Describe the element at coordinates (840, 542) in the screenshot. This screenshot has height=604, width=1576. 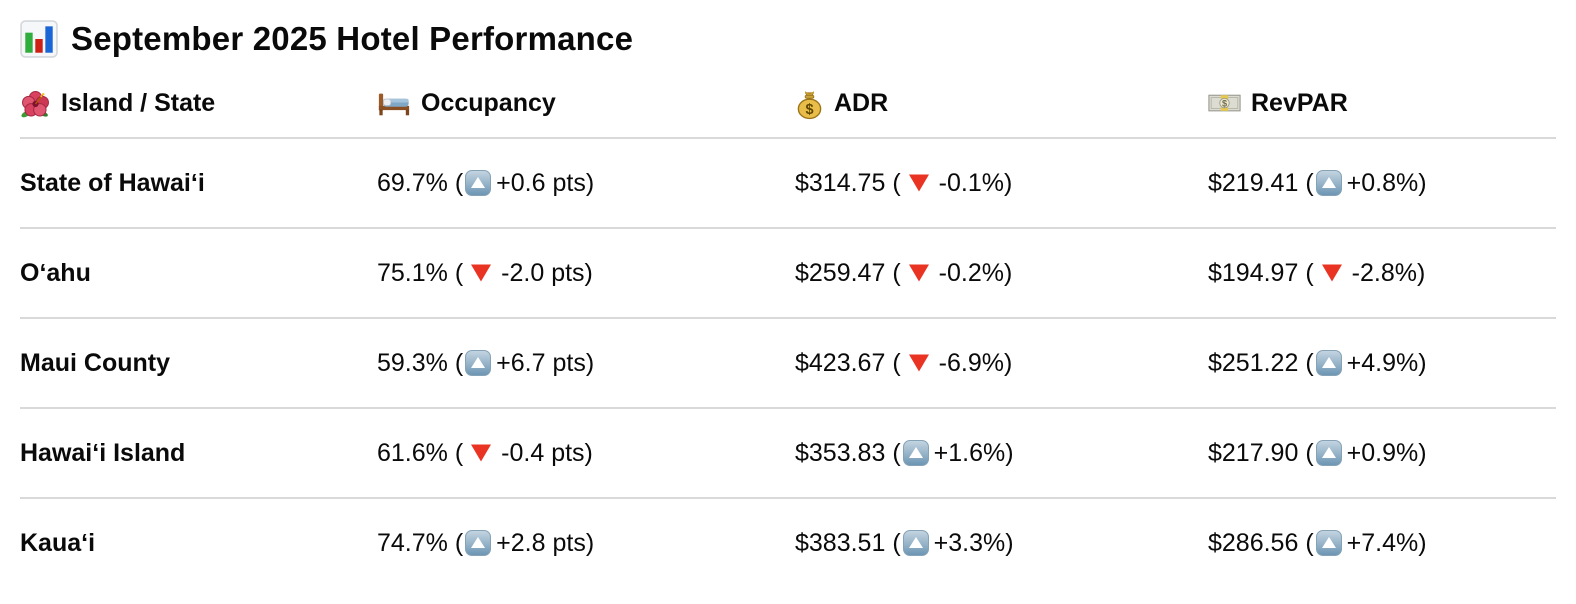
I see `adr-value: $383.51` at that location.